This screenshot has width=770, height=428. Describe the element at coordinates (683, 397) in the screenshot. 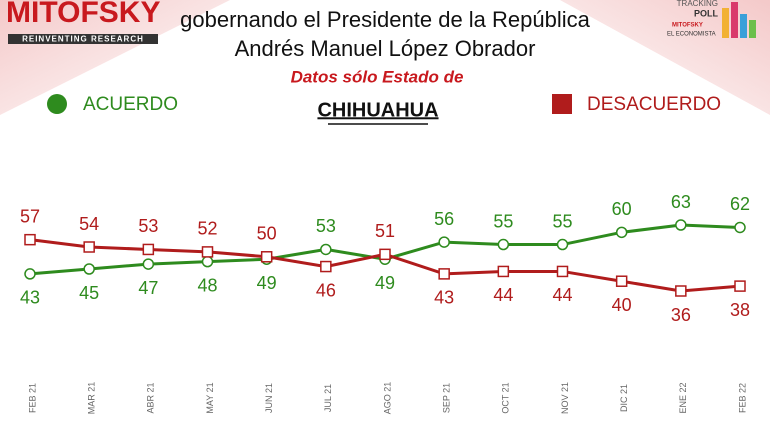

I see `x-tick-label: ENE 22` at that location.